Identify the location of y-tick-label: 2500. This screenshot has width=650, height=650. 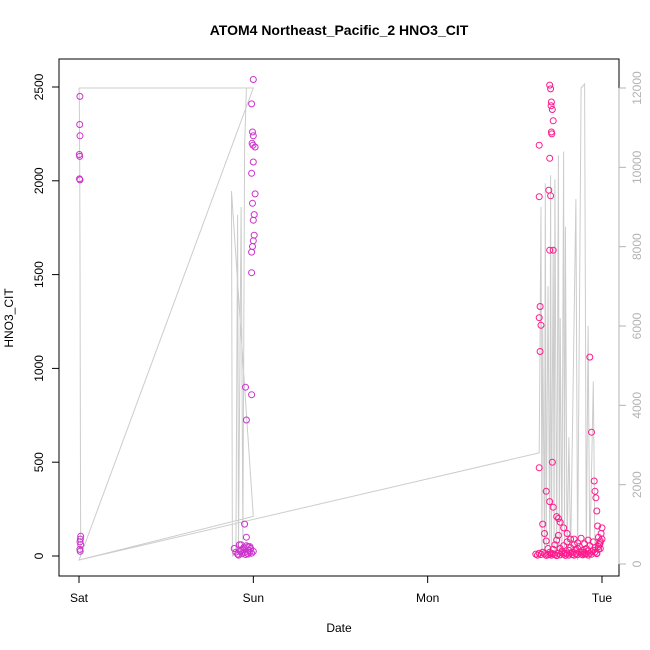
(39, 86).